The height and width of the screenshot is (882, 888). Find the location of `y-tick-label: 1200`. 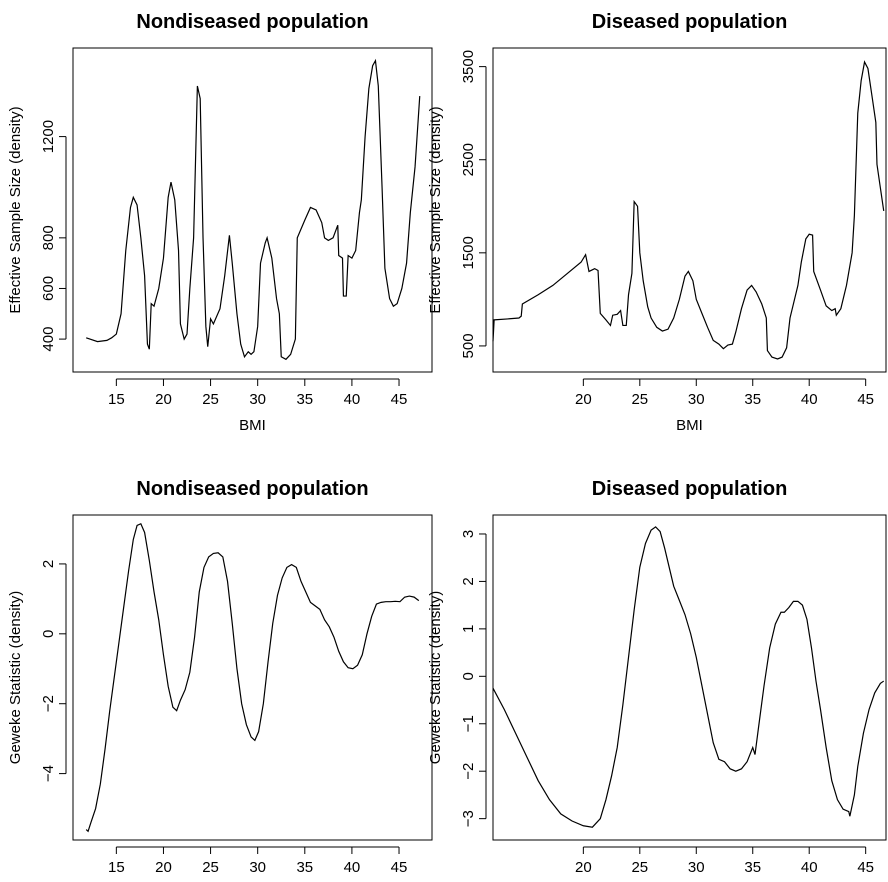

y-tick-label: 1200 is located at coordinates (48, 136).